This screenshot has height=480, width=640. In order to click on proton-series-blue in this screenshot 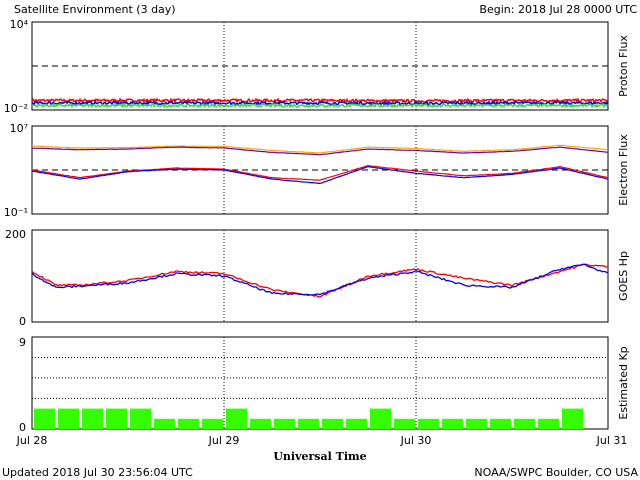, I will do `click(320, 103)`.